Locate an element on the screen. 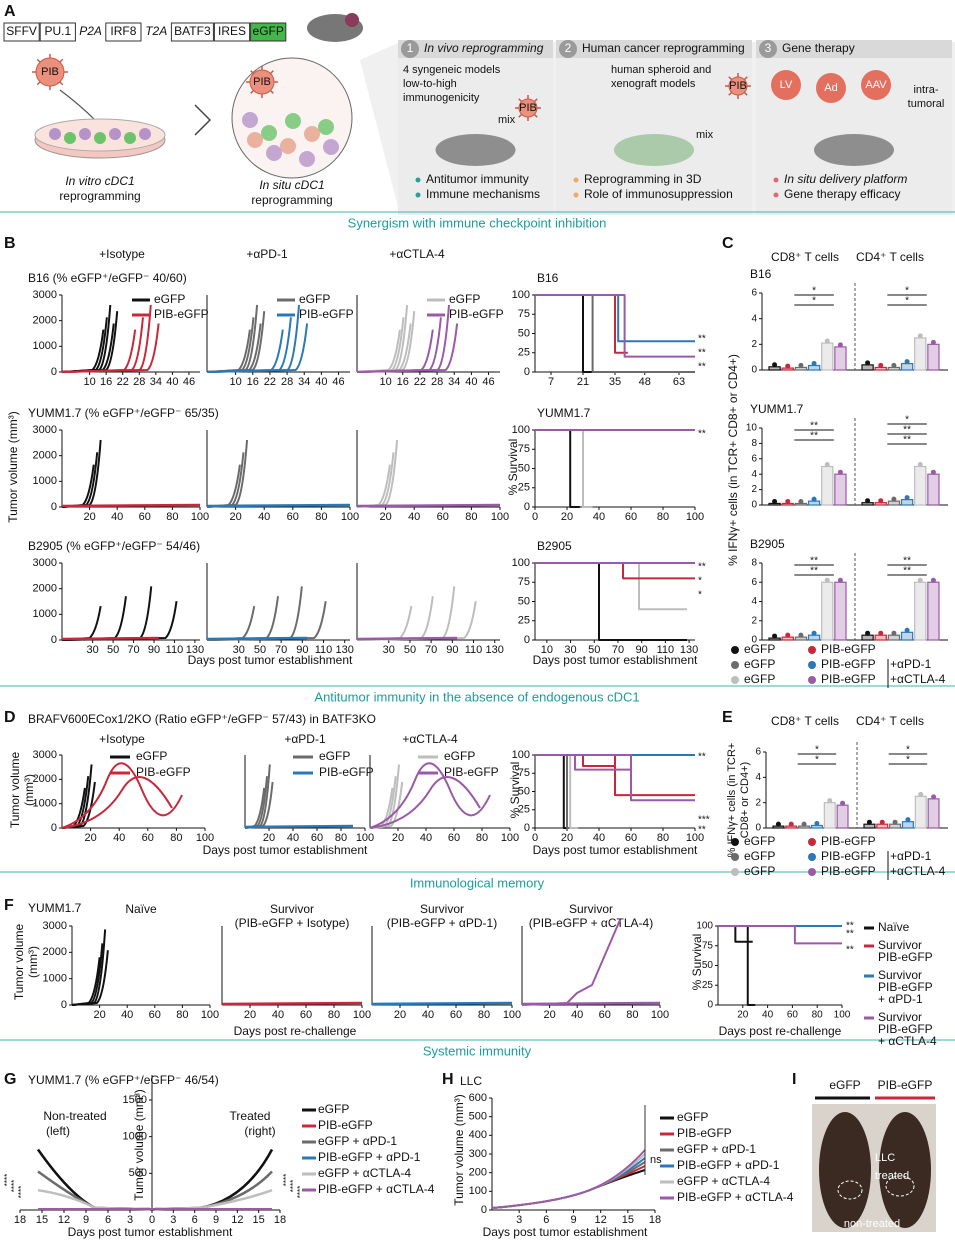 Image resolution: width=955 pixels, height=1242 pixels. vector is located at coordinates (876, 85).